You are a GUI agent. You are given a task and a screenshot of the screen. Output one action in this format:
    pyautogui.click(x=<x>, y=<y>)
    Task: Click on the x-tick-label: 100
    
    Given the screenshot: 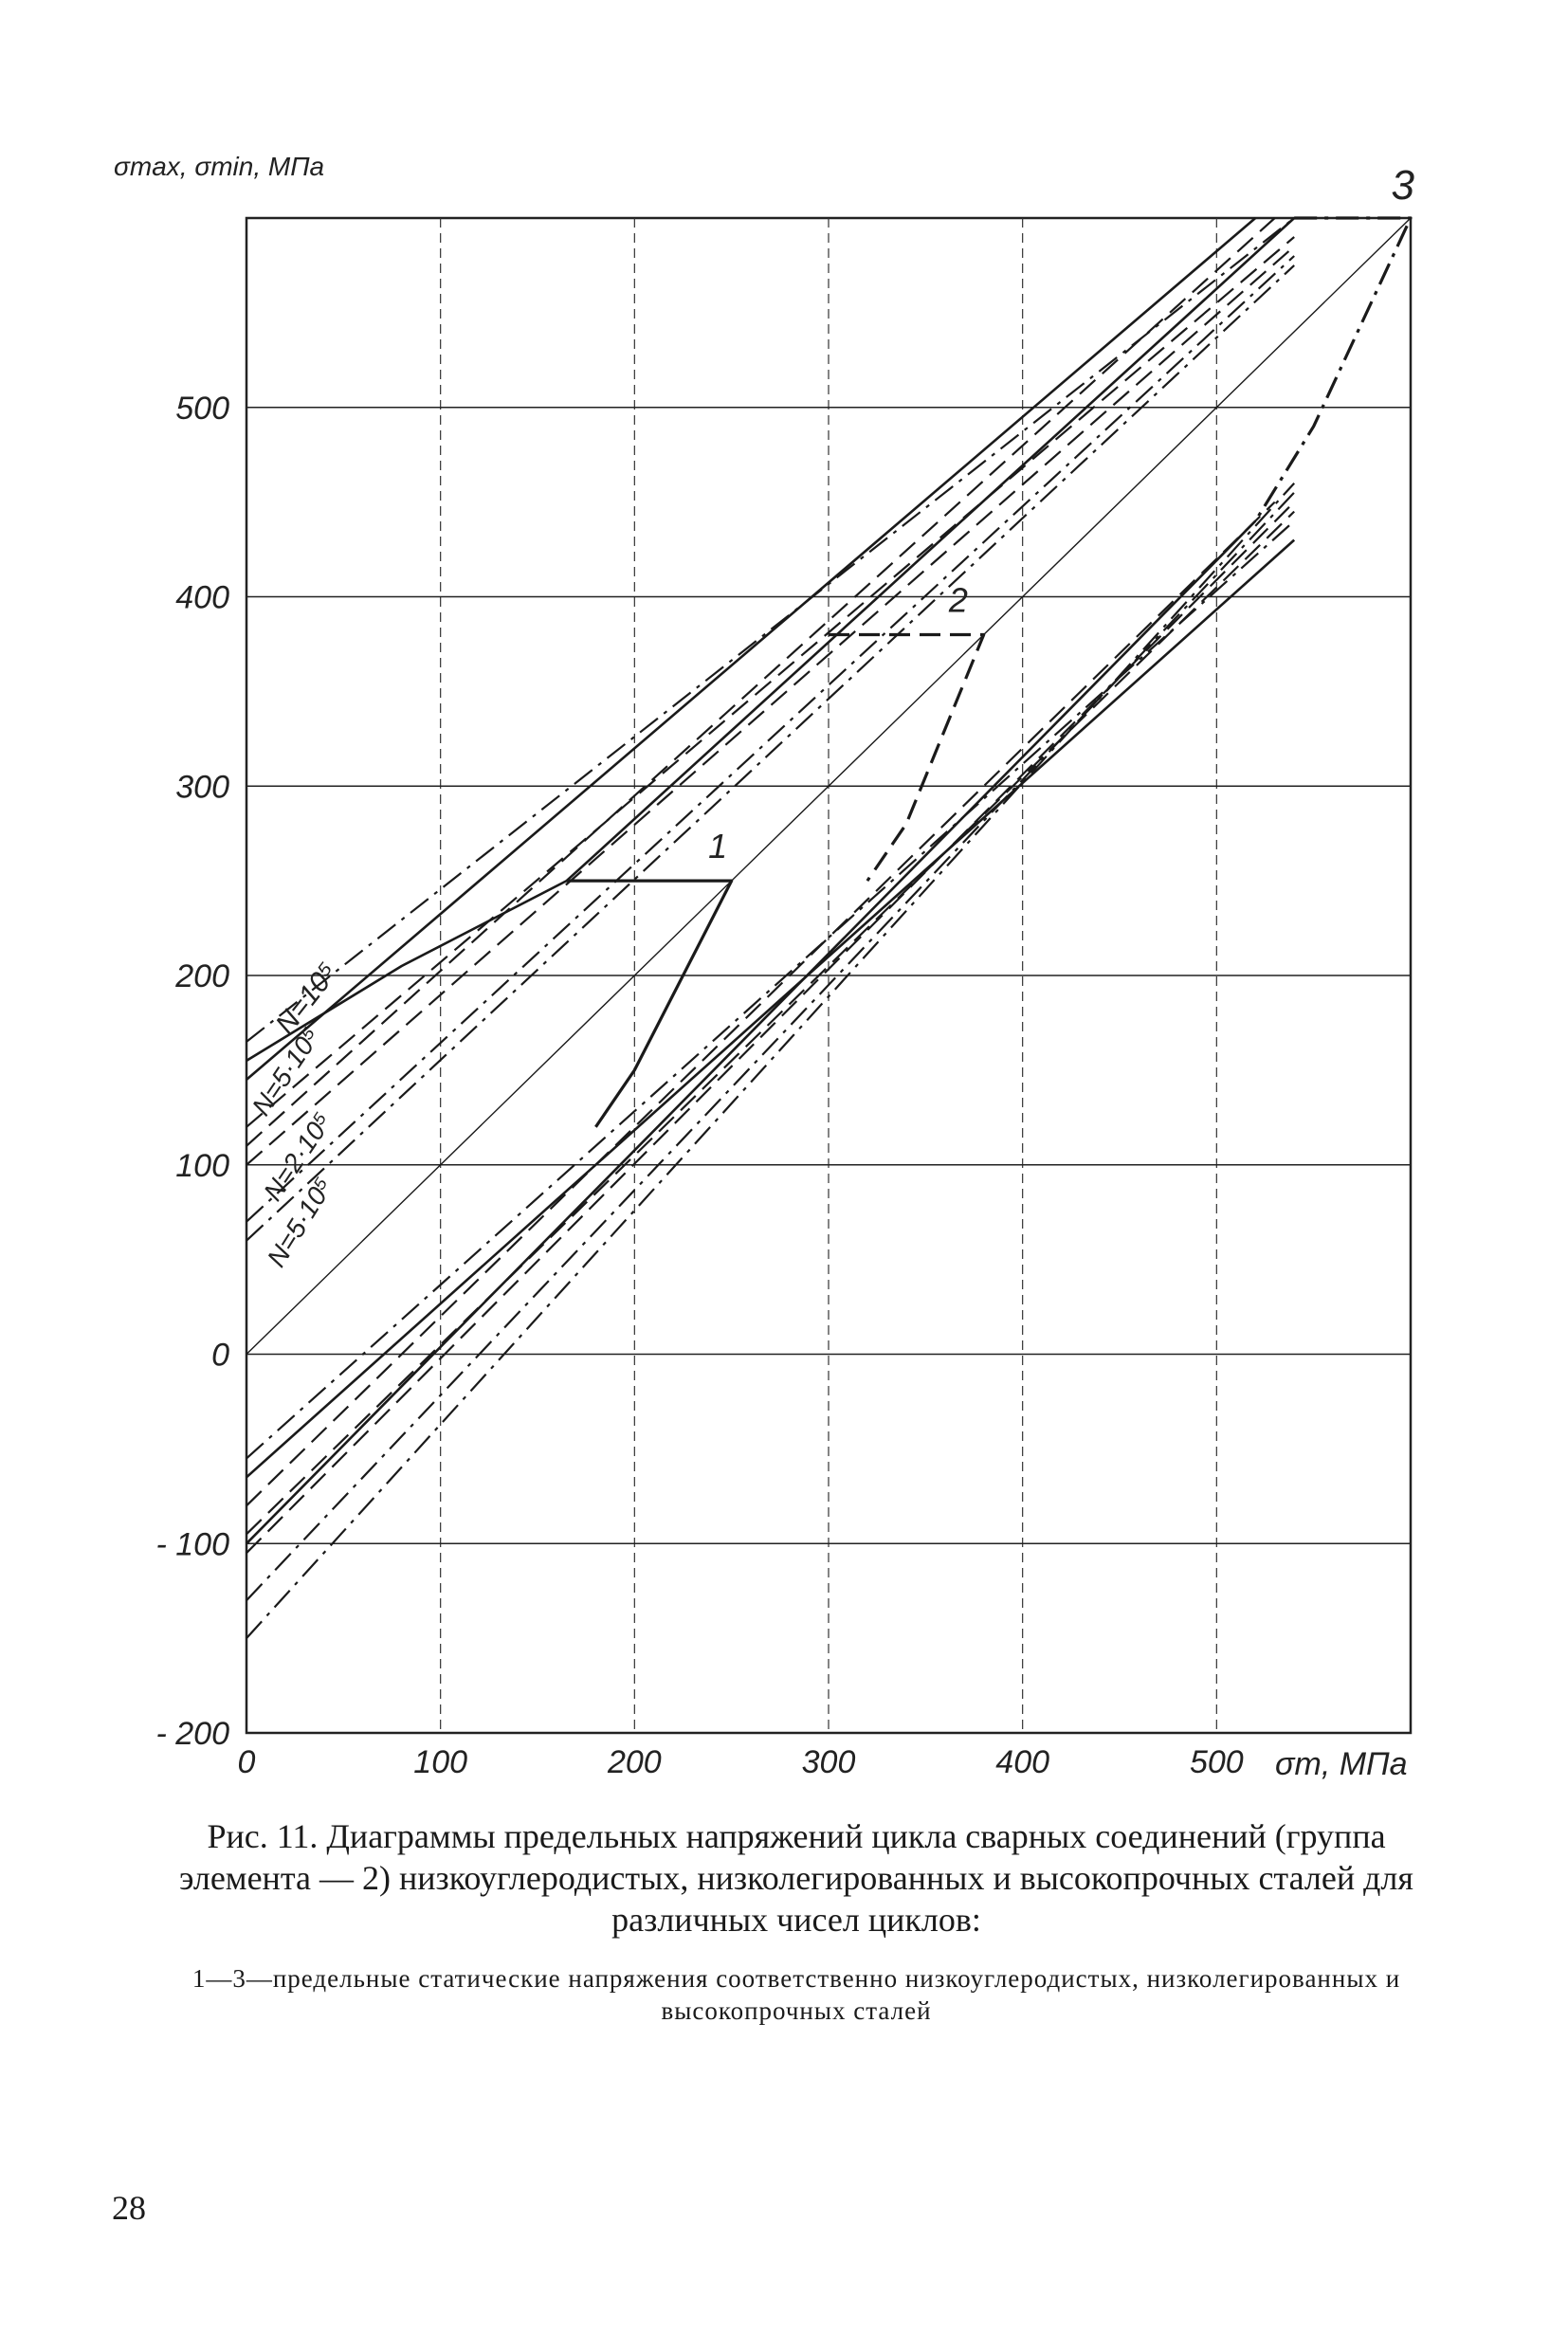 What is the action you would take?
    pyautogui.click(x=440, y=1762)
    